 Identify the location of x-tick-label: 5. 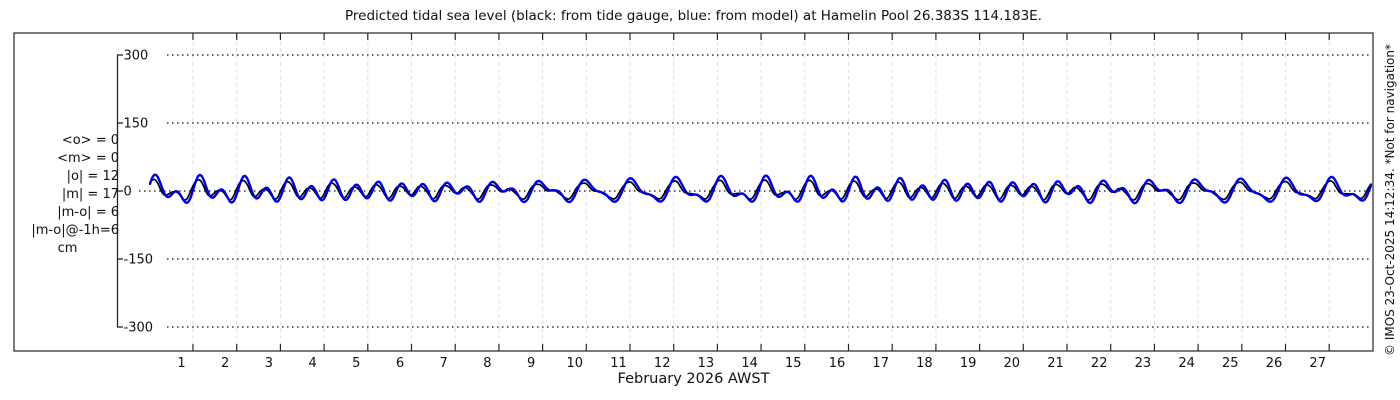
(356, 363).